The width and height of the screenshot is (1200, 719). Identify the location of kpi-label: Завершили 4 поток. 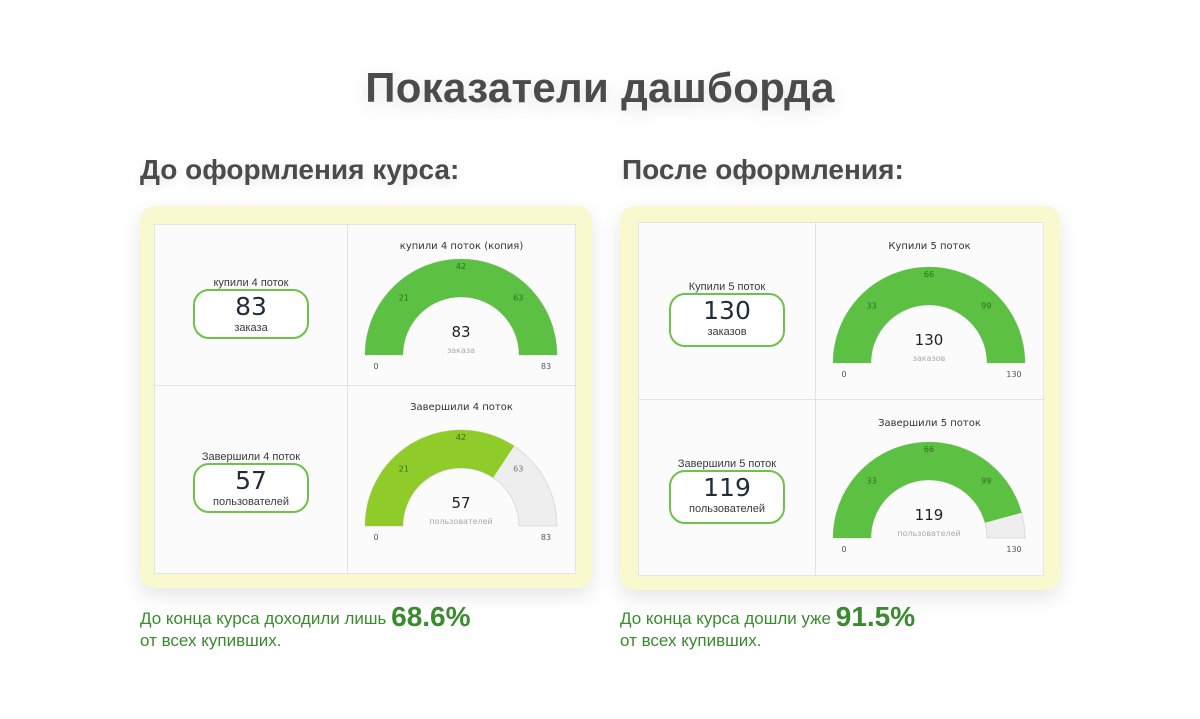
(251, 457).